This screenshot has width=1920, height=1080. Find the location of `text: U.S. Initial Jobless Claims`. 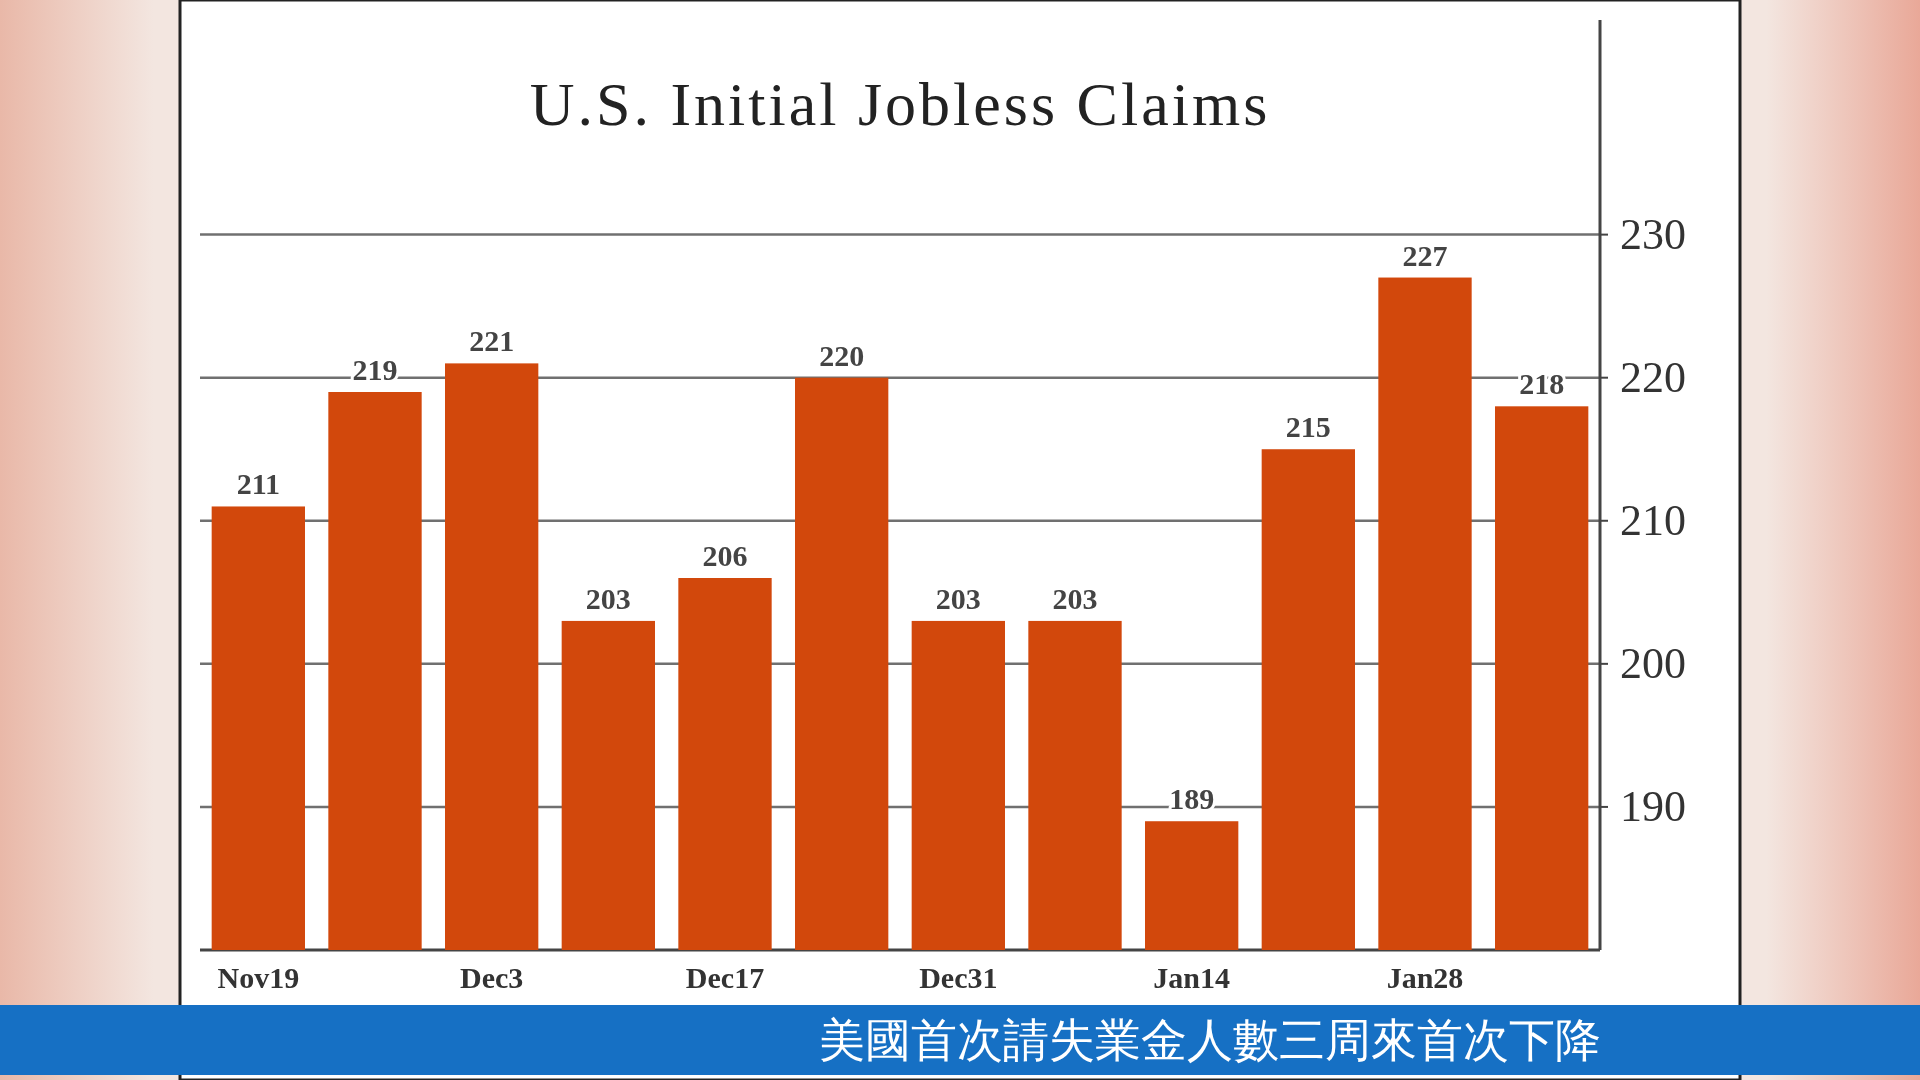

text: U.S. Initial Jobless Claims is located at coordinates (900, 104).